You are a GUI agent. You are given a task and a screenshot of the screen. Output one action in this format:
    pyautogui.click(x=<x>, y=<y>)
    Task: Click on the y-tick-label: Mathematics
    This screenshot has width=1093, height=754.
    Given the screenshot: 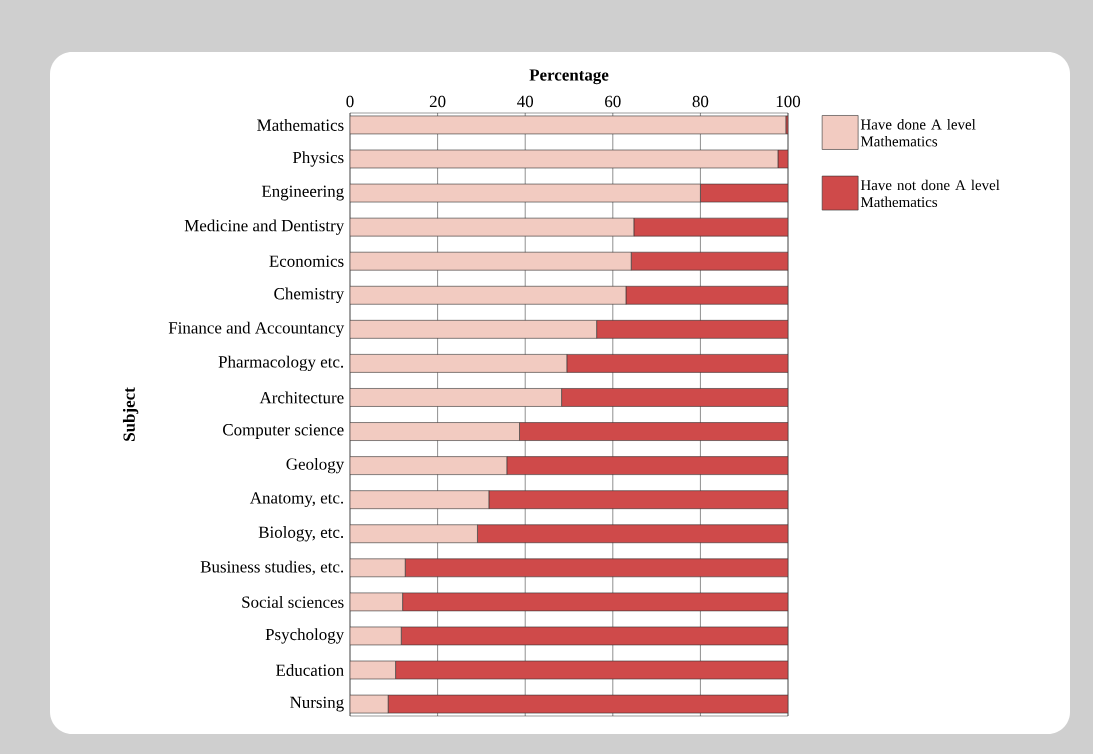 What is the action you would take?
    pyautogui.click(x=300, y=124)
    